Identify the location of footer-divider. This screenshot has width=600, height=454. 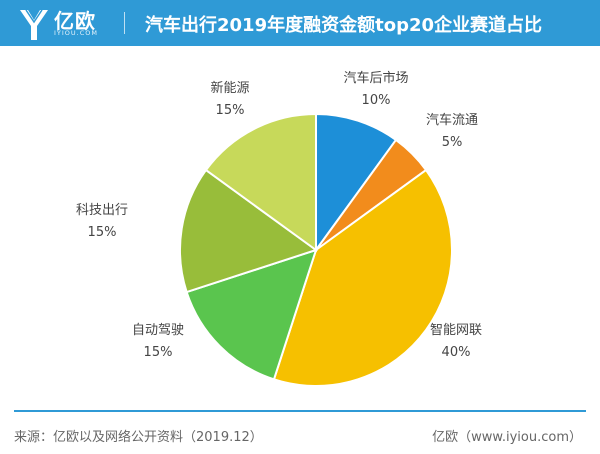
(300, 411).